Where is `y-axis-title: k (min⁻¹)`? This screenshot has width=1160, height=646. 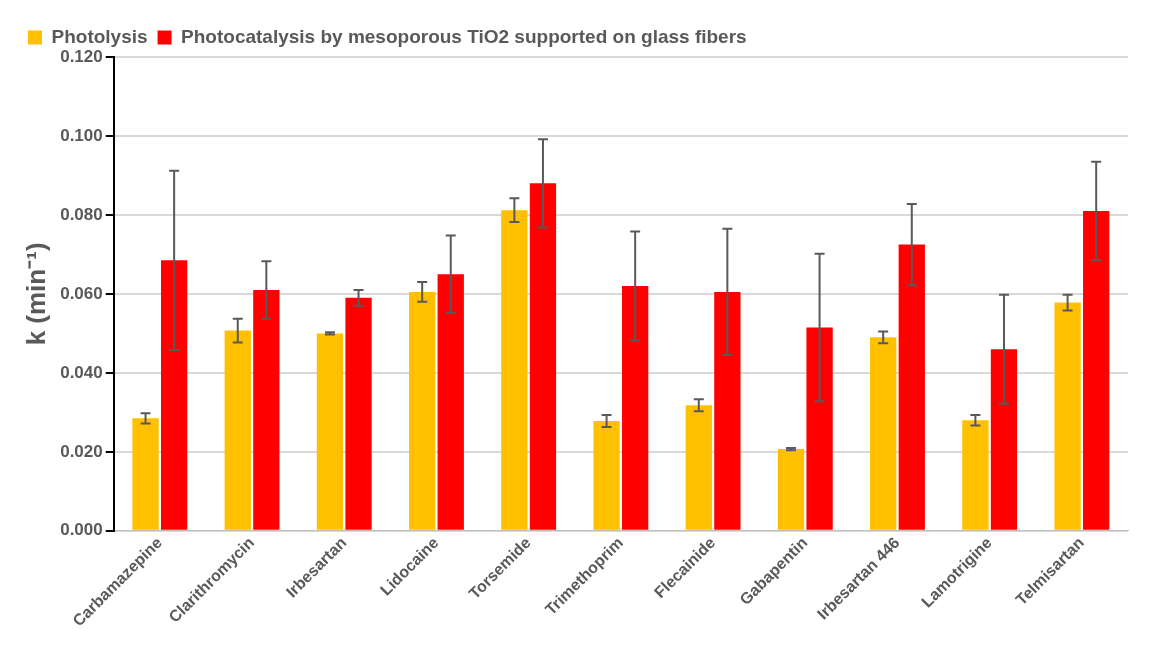 y-axis-title: k (min⁻¹) is located at coordinates (35, 294).